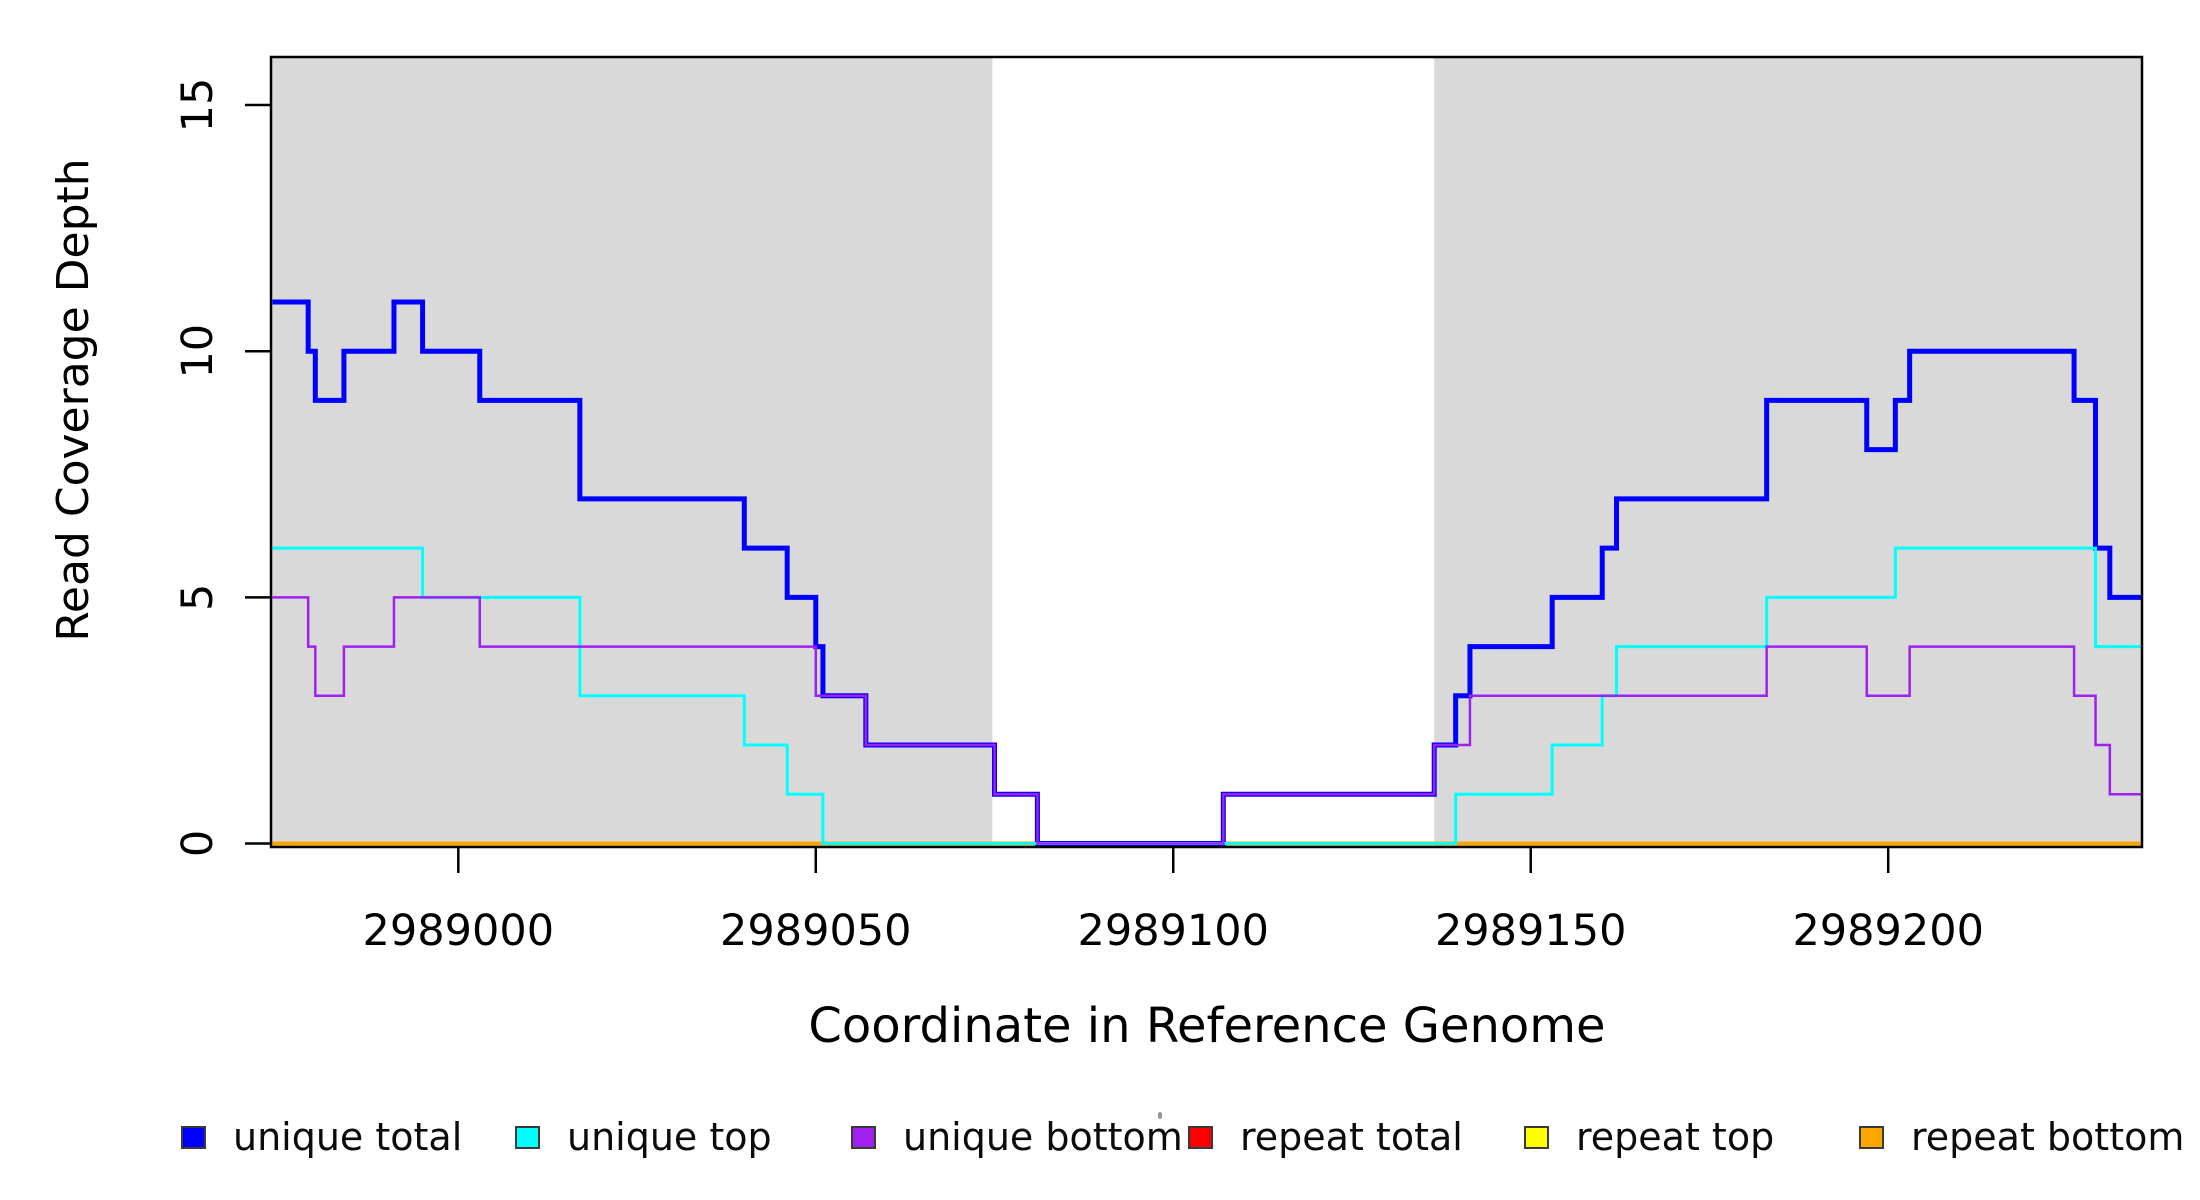  What do you see at coordinates (1173, 931) in the screenshot?
I see `x-tick-label: 2989100` at bounding box center [1173, 931].